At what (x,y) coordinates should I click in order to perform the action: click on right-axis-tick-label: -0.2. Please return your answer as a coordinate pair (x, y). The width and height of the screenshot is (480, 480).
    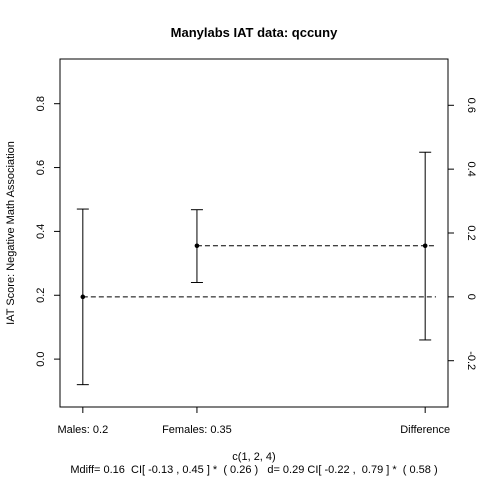
    Looking at the image, I should click on (471, 360).